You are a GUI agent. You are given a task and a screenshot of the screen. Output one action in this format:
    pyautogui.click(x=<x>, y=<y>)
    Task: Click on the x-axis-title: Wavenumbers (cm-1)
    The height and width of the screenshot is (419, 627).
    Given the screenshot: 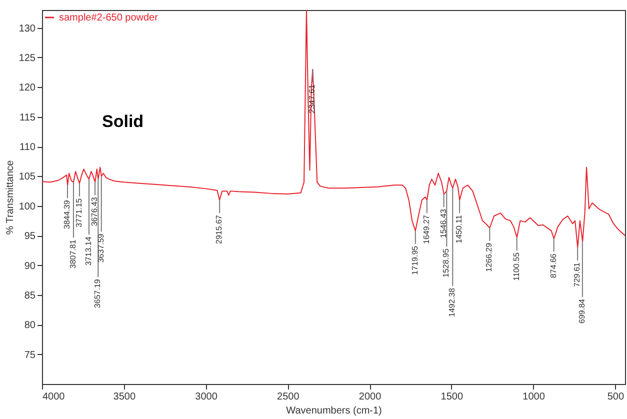 What is the action you would take?
    pyautogui.click(x=334, y=411)
    